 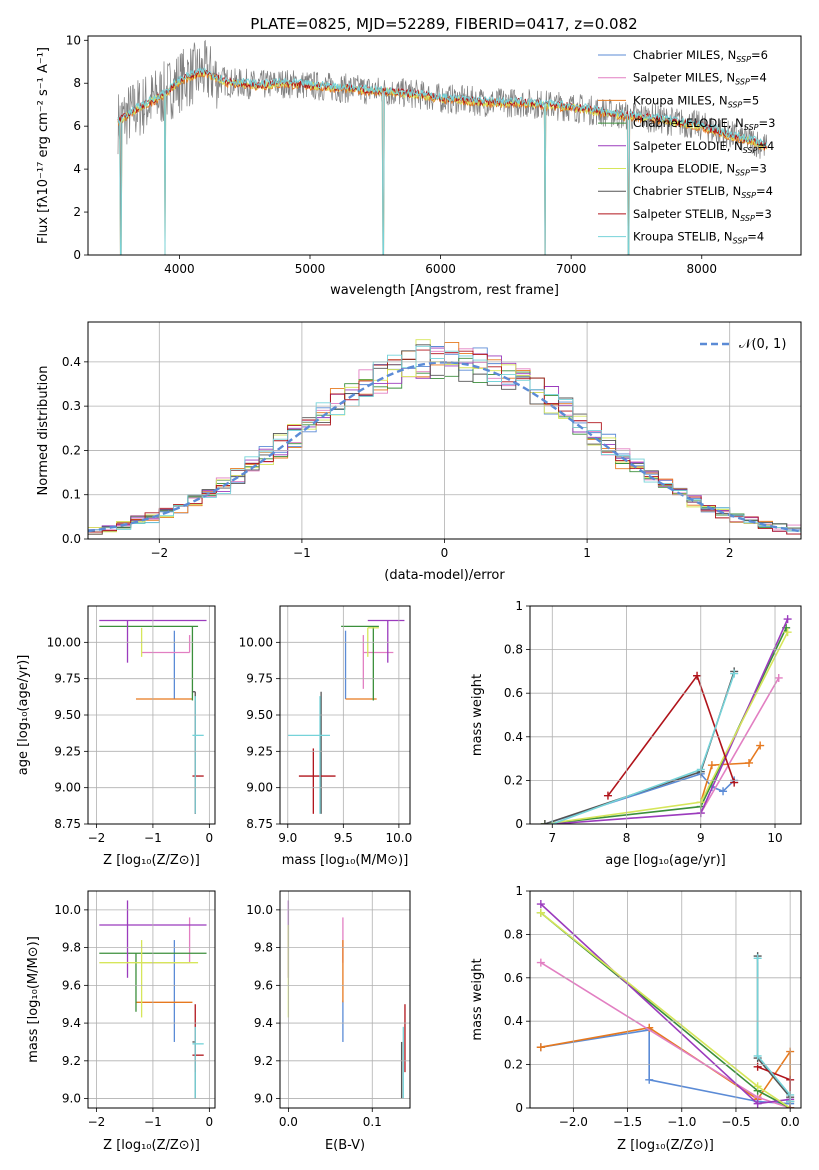 What do you see at coordinates (627, 1122) in the screenshot?
I see `x-tick-label: −1.5` at bounding box center [627, 1122].